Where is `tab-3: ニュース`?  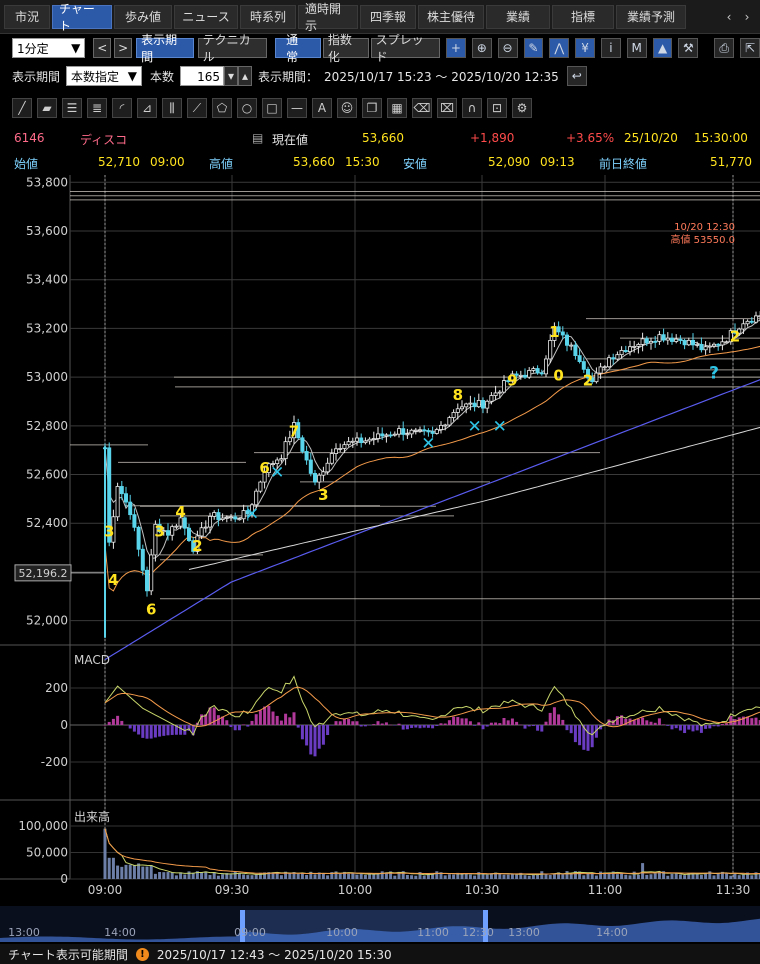
tab-3: ニュース is located at coordinates (206, 16).